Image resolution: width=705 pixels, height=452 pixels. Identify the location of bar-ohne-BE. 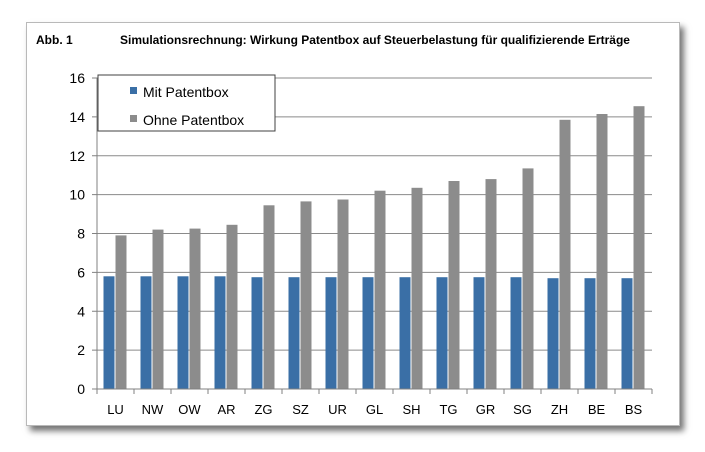
(602, 251).